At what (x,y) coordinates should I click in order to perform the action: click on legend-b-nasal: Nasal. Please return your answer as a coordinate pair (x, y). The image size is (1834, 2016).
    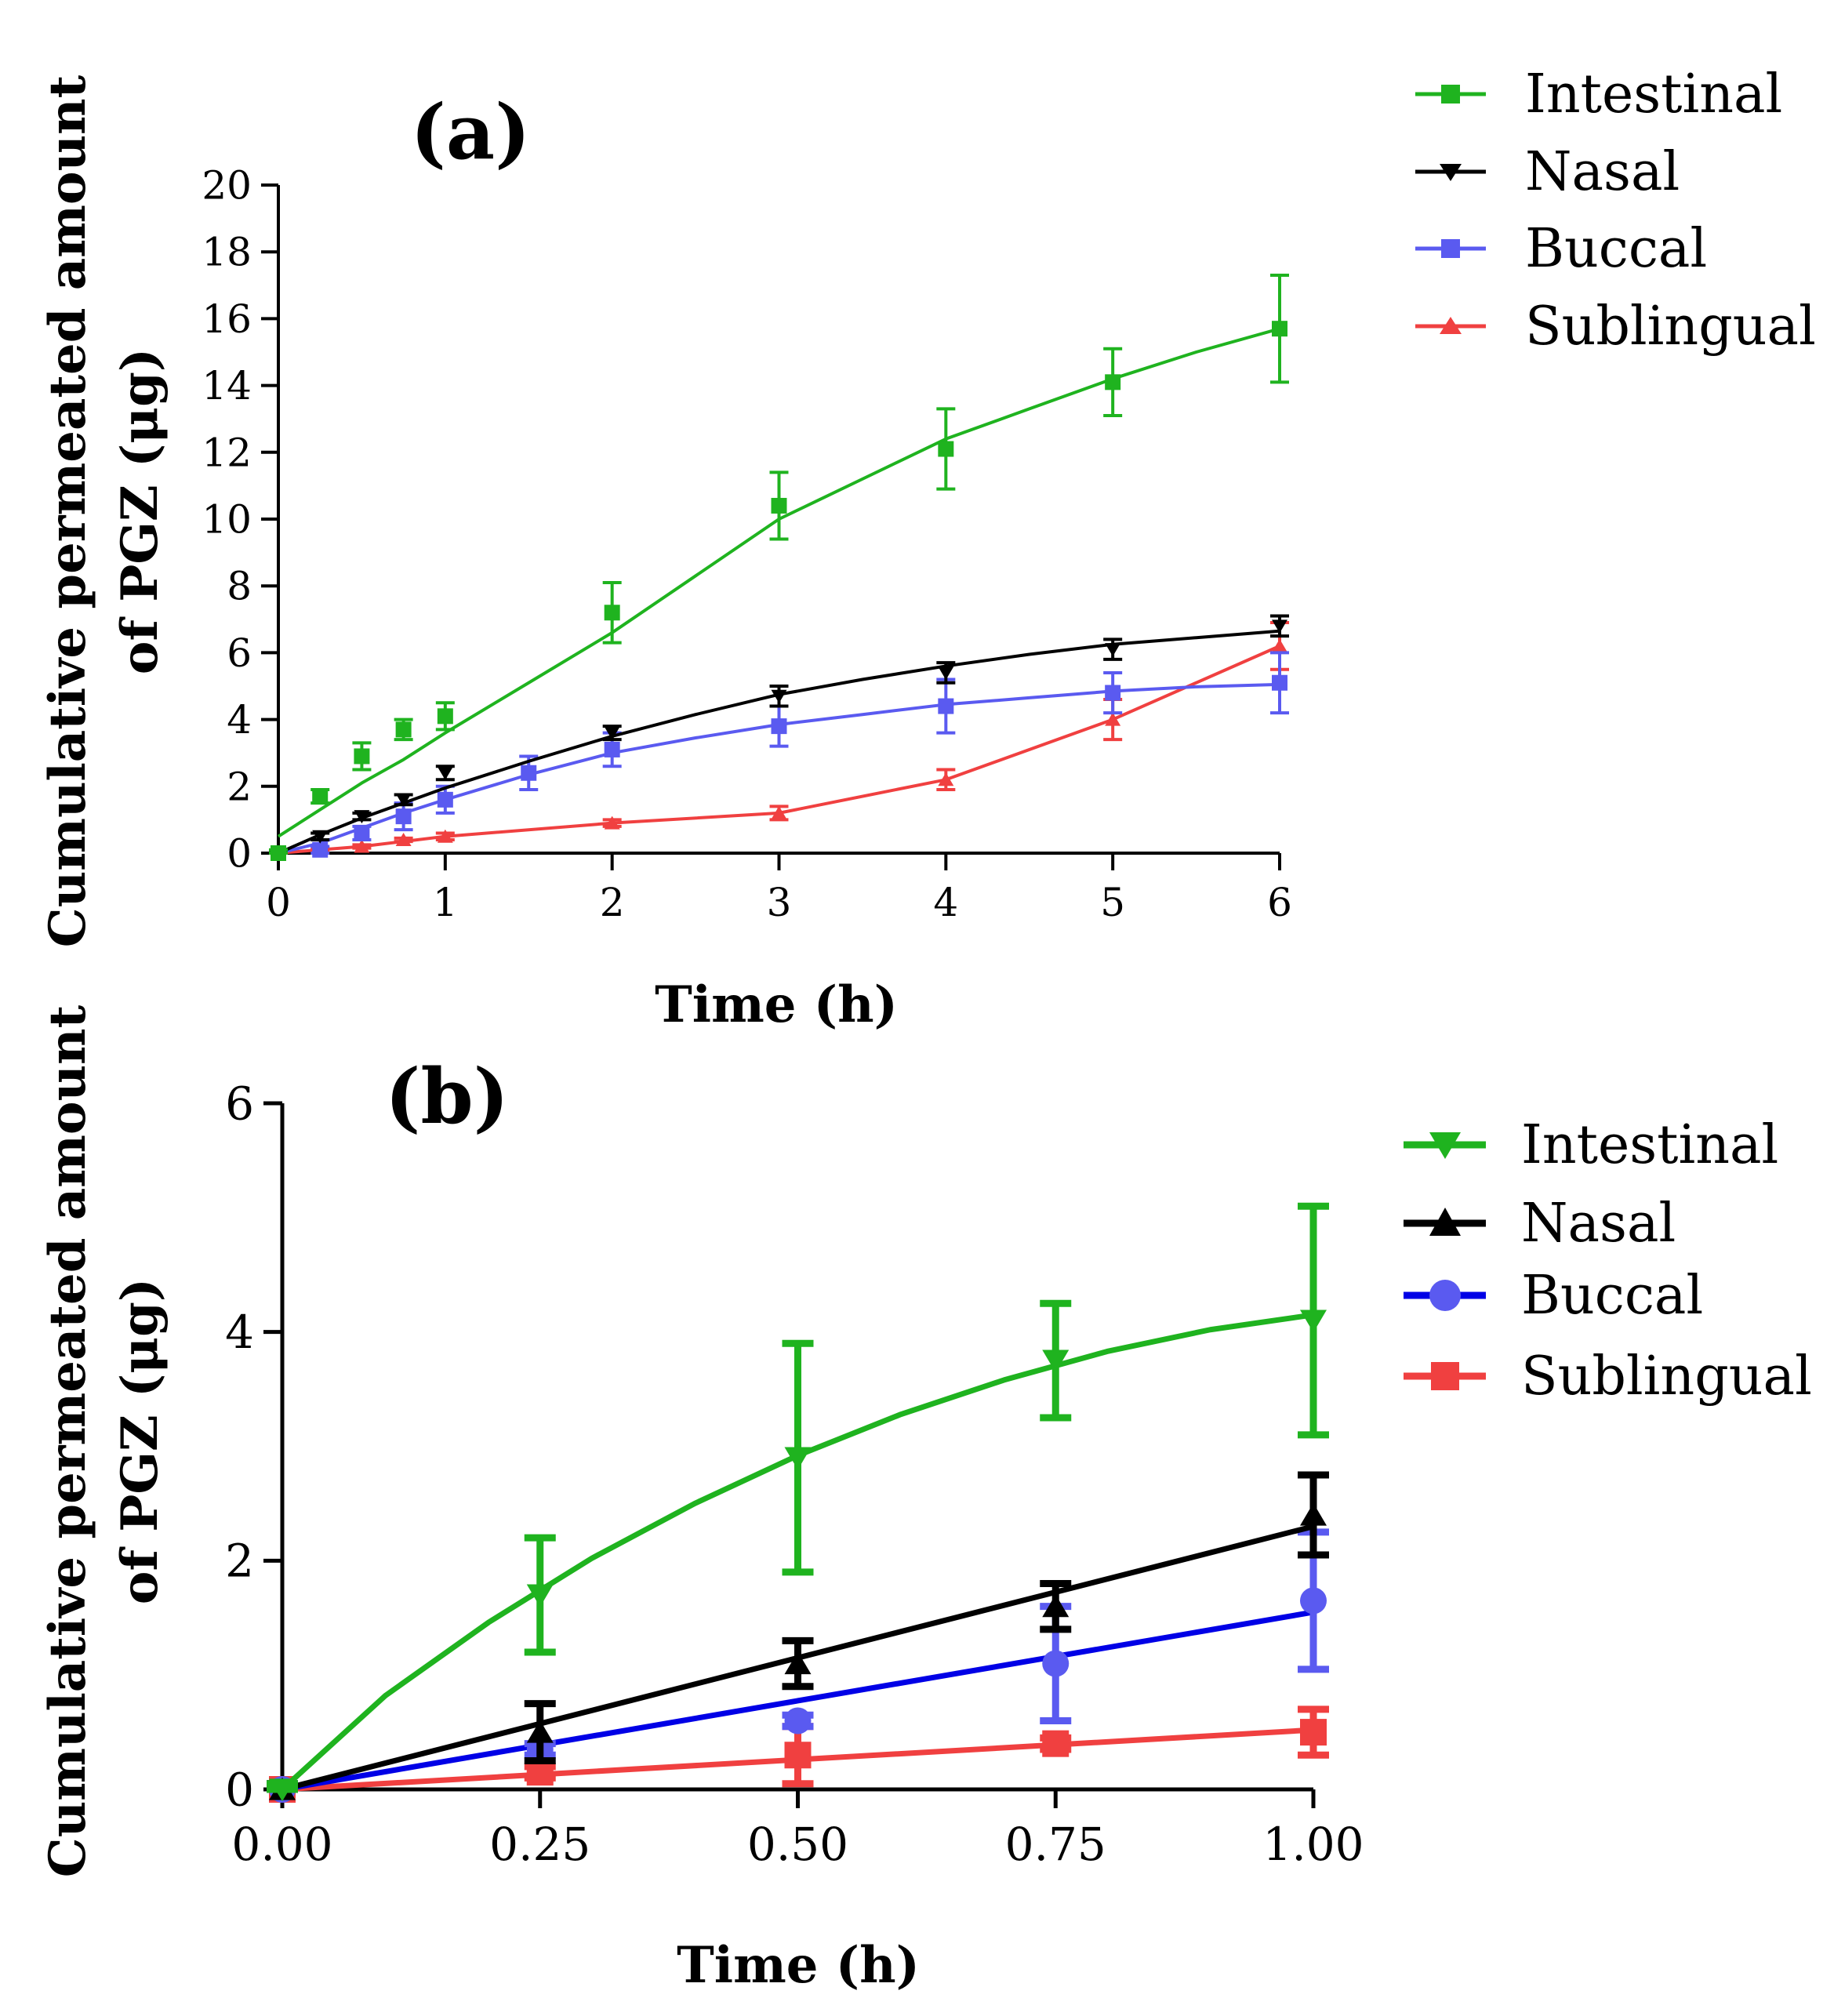
    Looking at the image, I should click on (1540, 1224).